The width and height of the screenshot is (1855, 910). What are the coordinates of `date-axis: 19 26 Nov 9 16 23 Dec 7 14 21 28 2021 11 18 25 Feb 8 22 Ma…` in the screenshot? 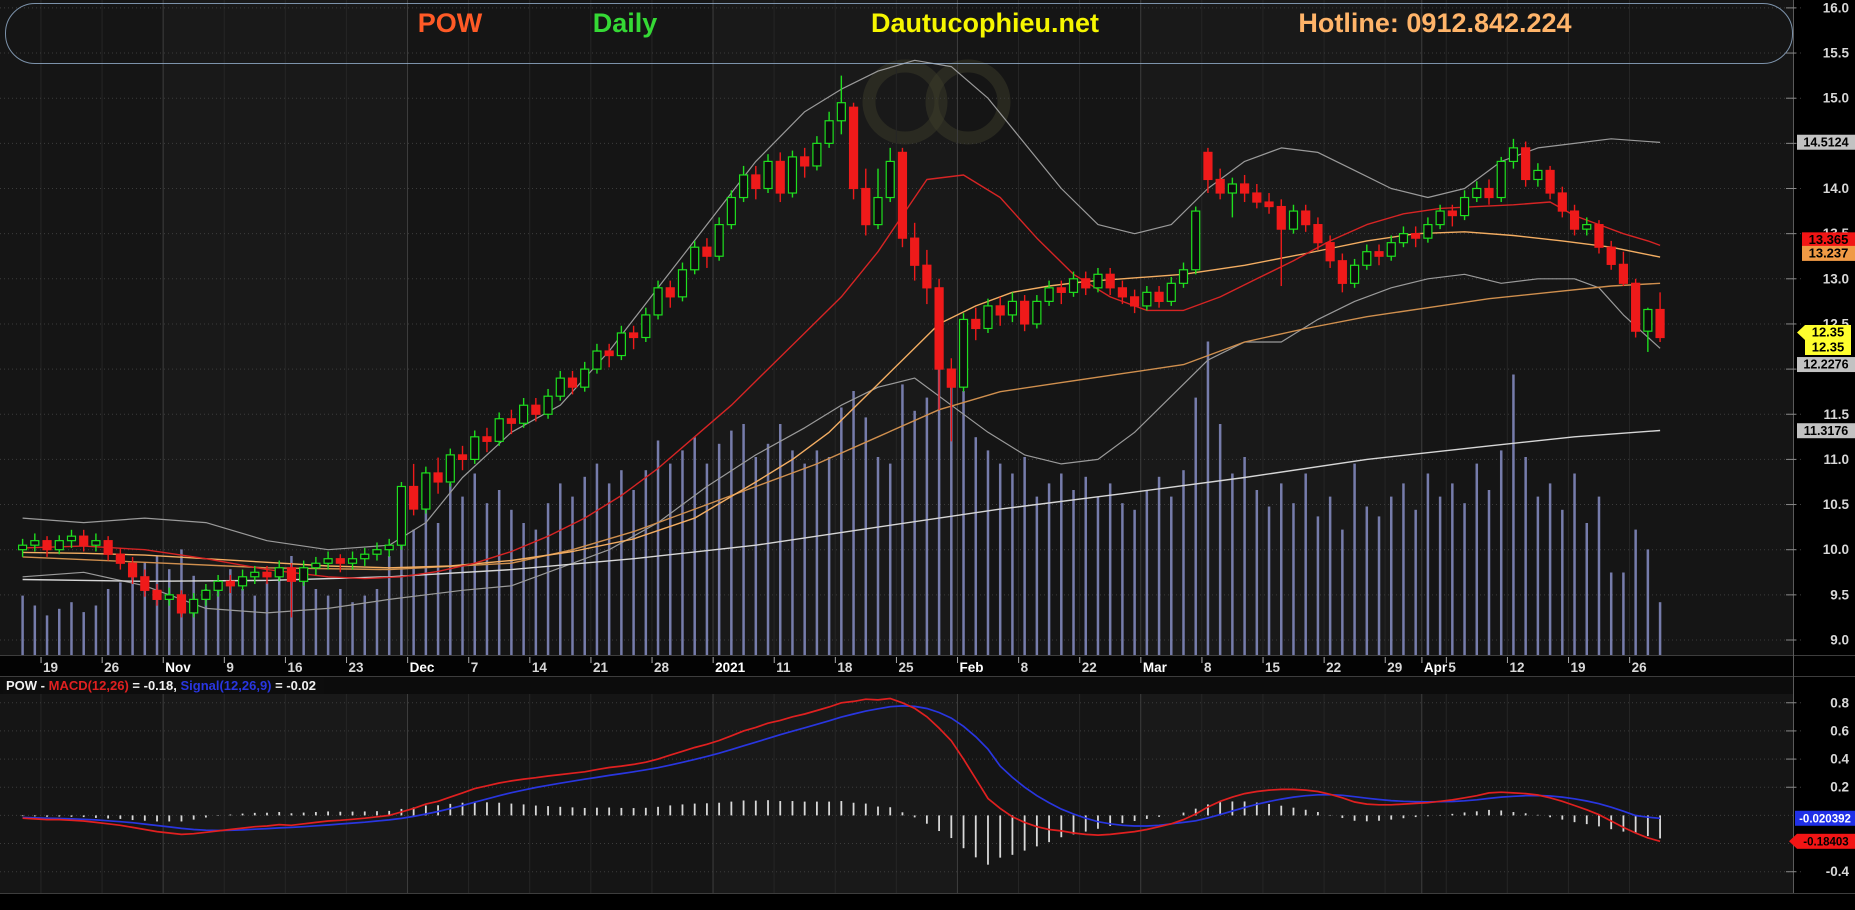 It's located at (844, 666).